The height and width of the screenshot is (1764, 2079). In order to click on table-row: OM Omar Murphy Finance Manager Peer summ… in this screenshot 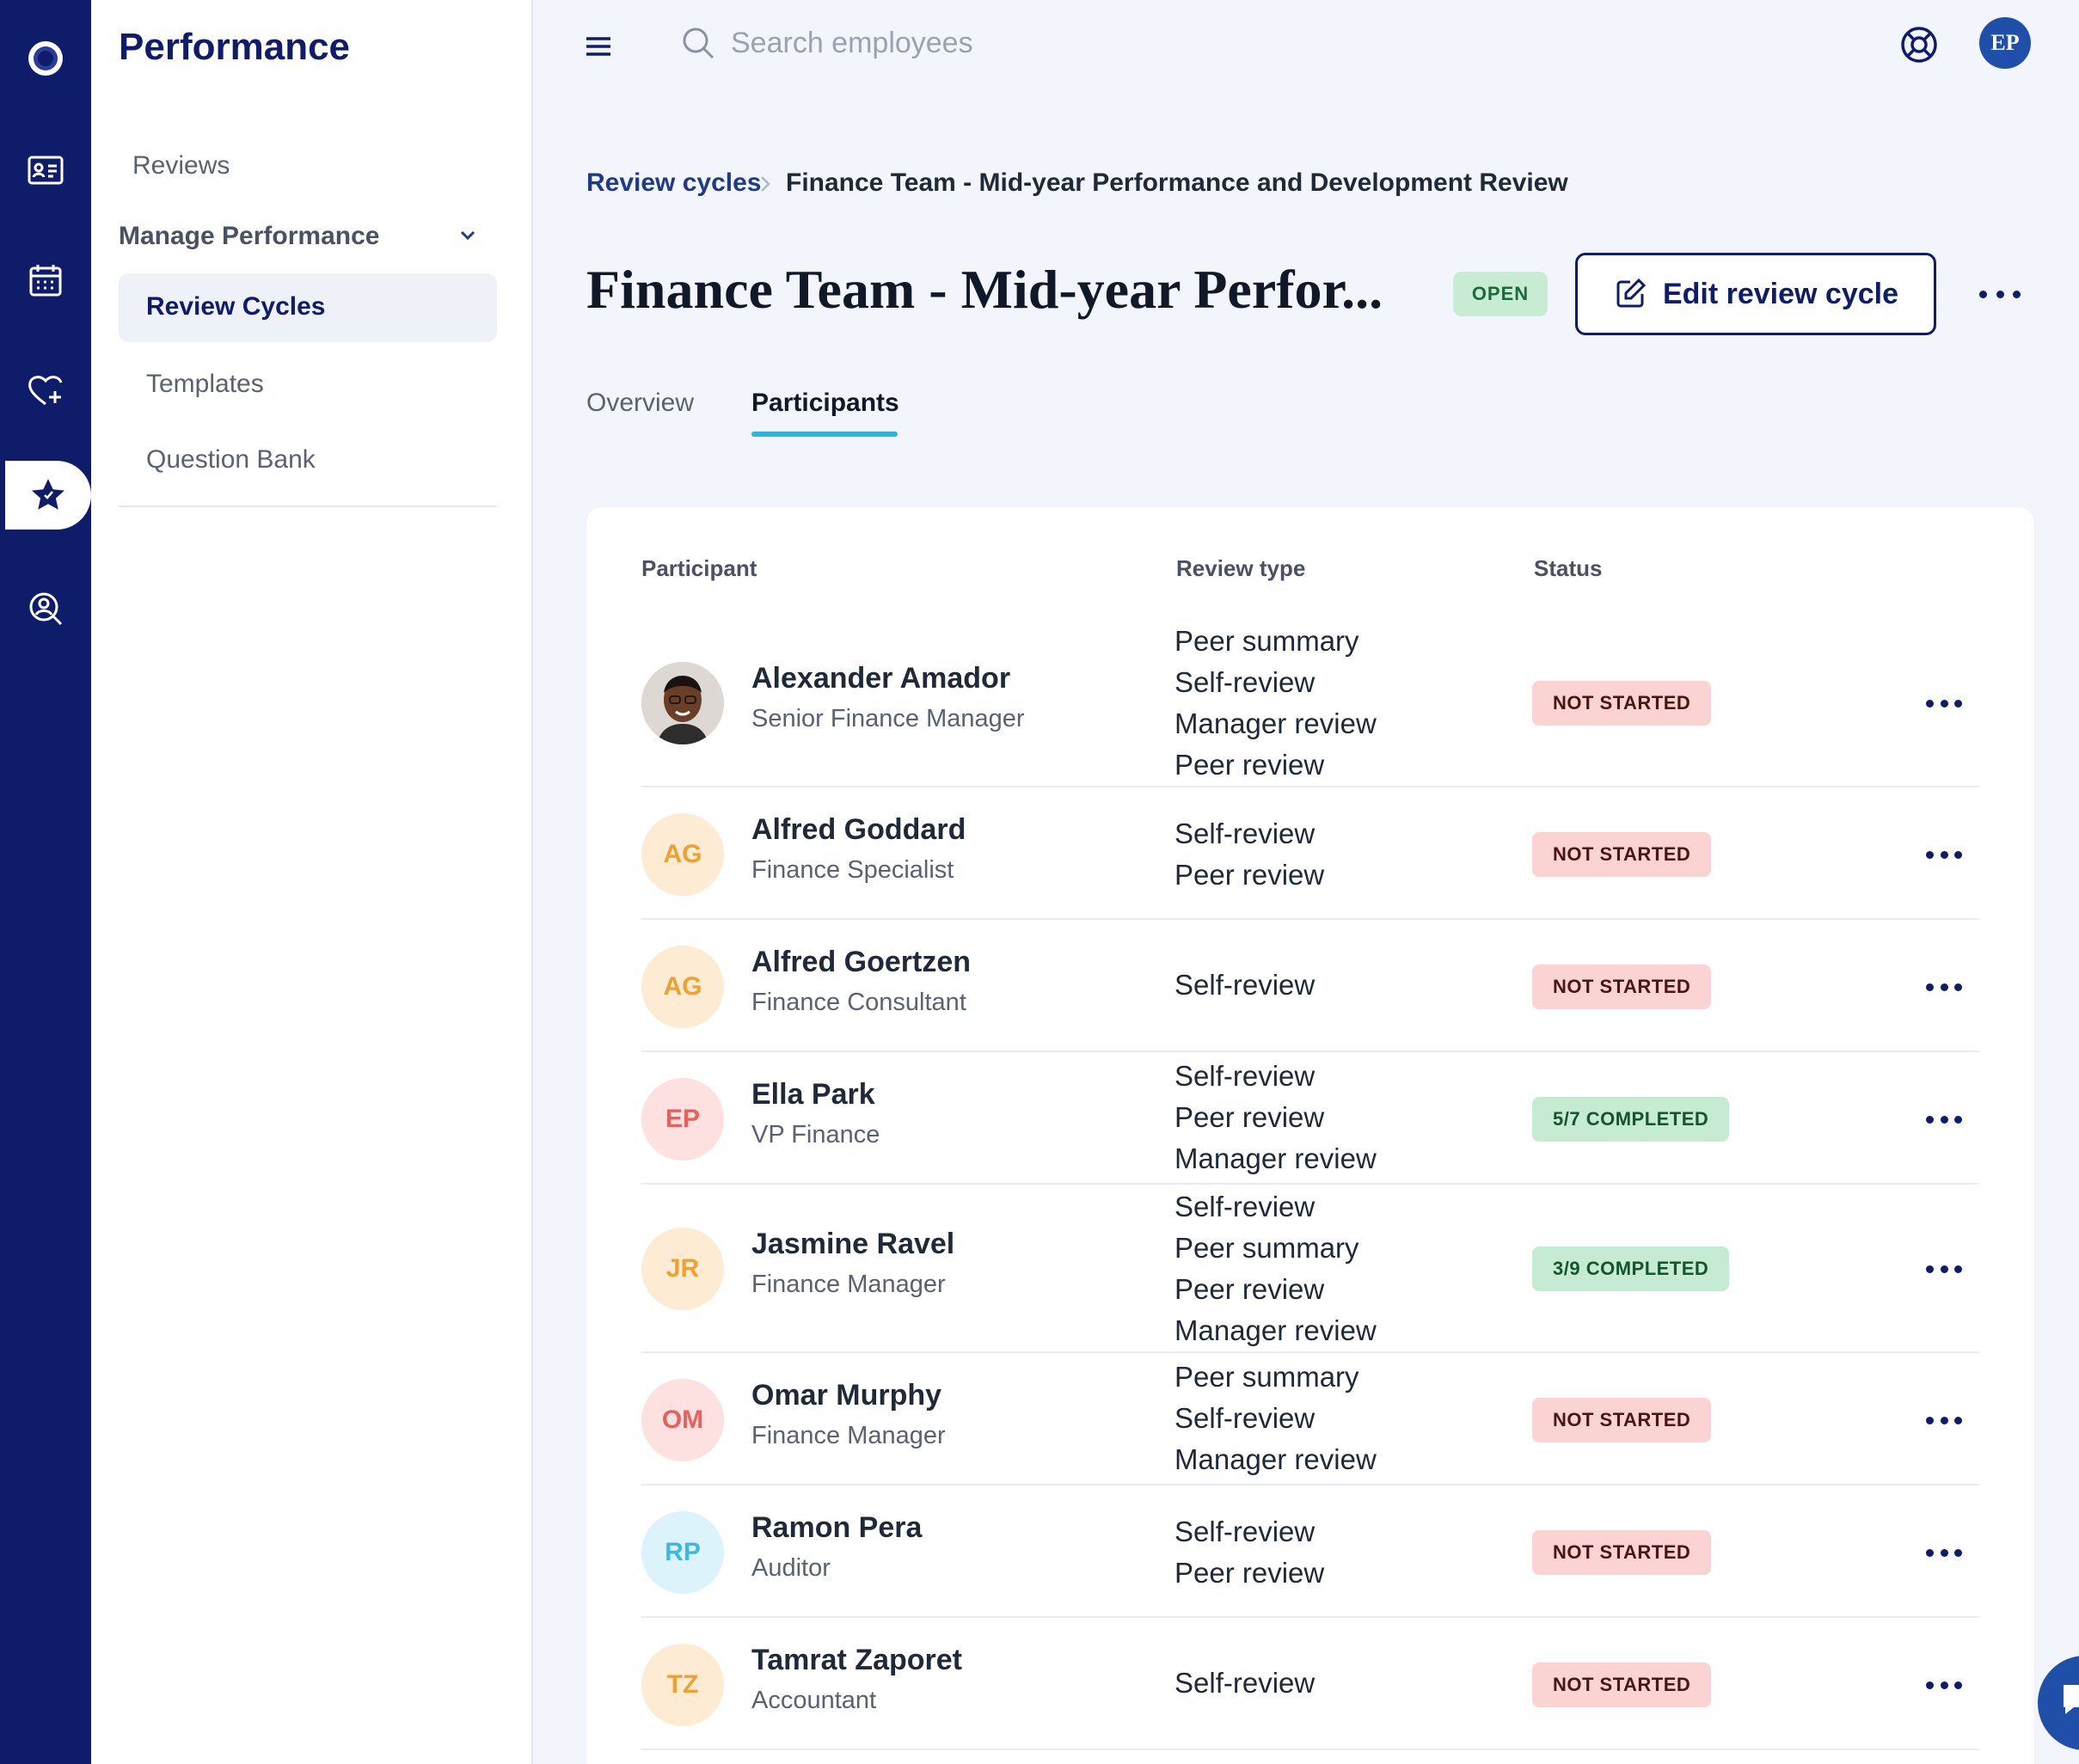, I will do `click(1310, 1419)`.